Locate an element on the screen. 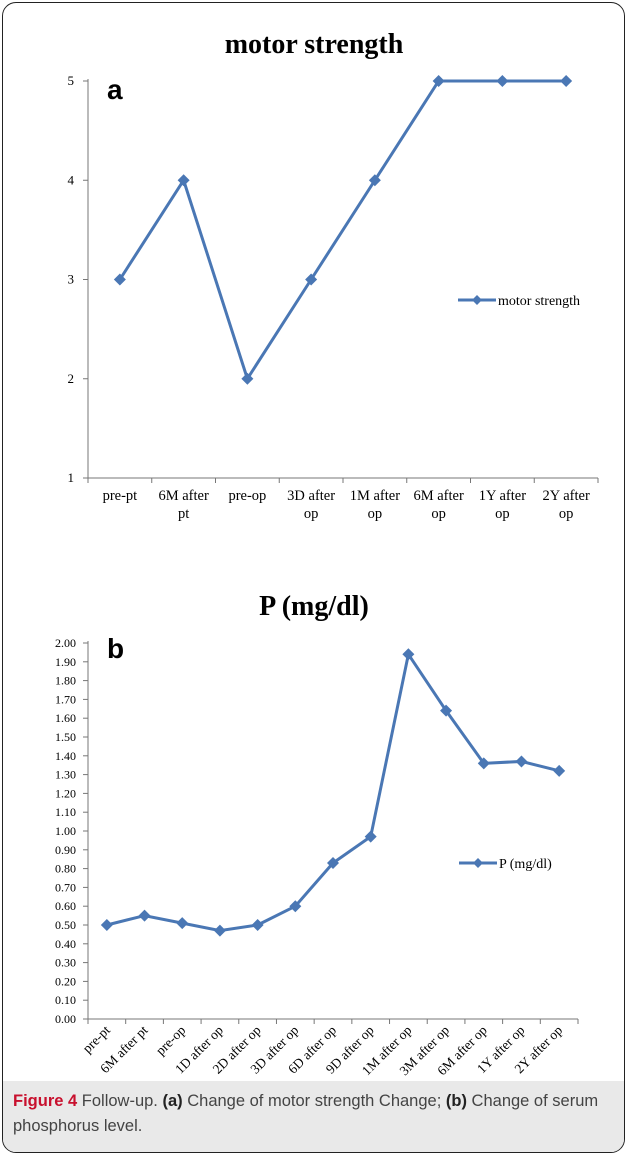  chart-a-y-tick-label: 4 is located at coordinates (71, 179).